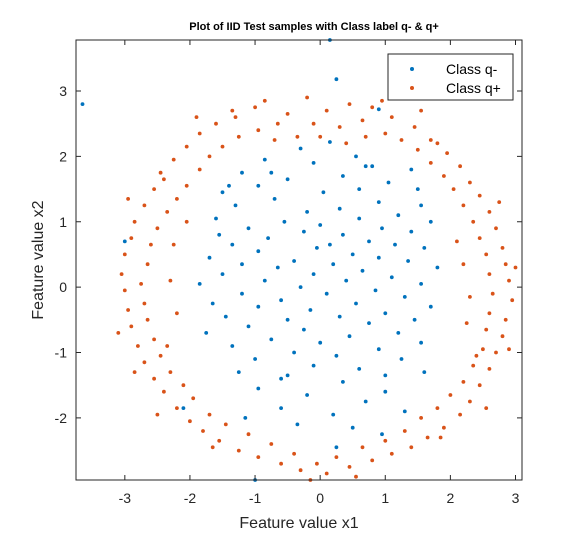 Image resolution: width=578 pixels, height=540 pixels. I want to click on x-axis-label: Feature value x1, so click(298, 523).